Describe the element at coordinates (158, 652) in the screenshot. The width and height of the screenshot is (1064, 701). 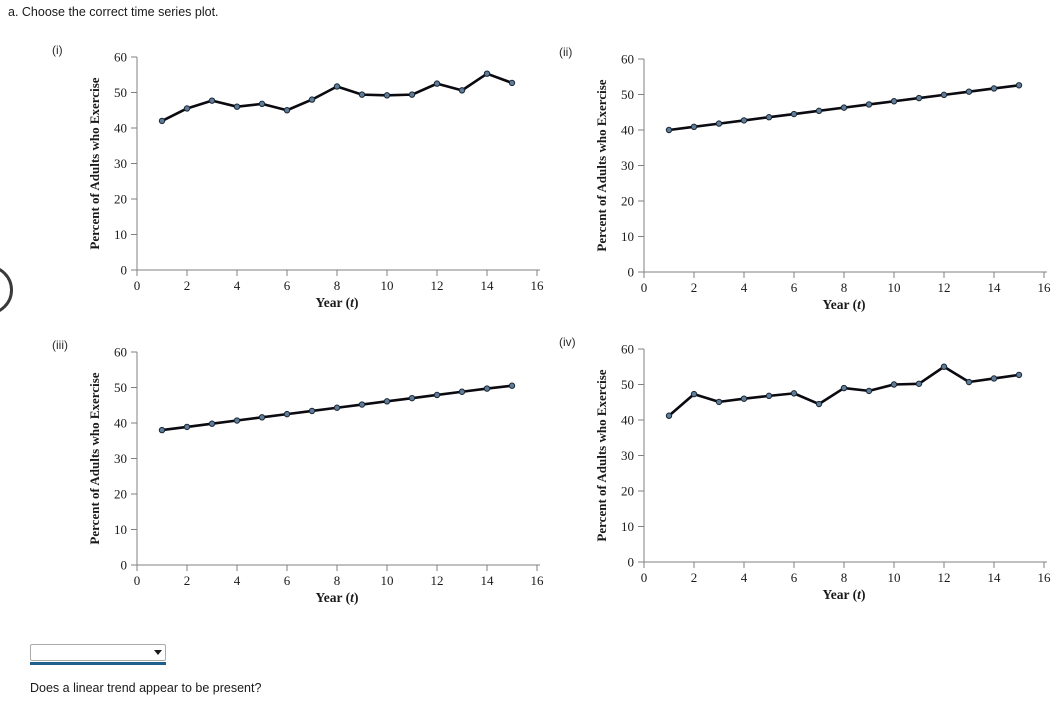
I see `chevron-down-icon` at that location.